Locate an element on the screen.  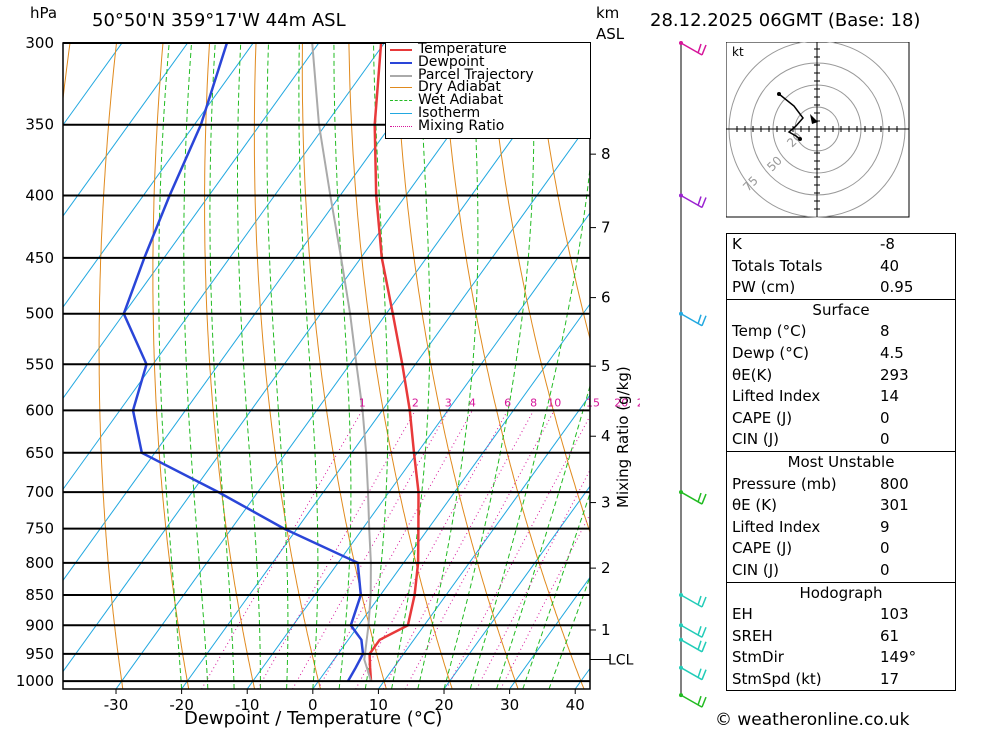
index-label: Temp (°C) is located at coordinates (769, 331).